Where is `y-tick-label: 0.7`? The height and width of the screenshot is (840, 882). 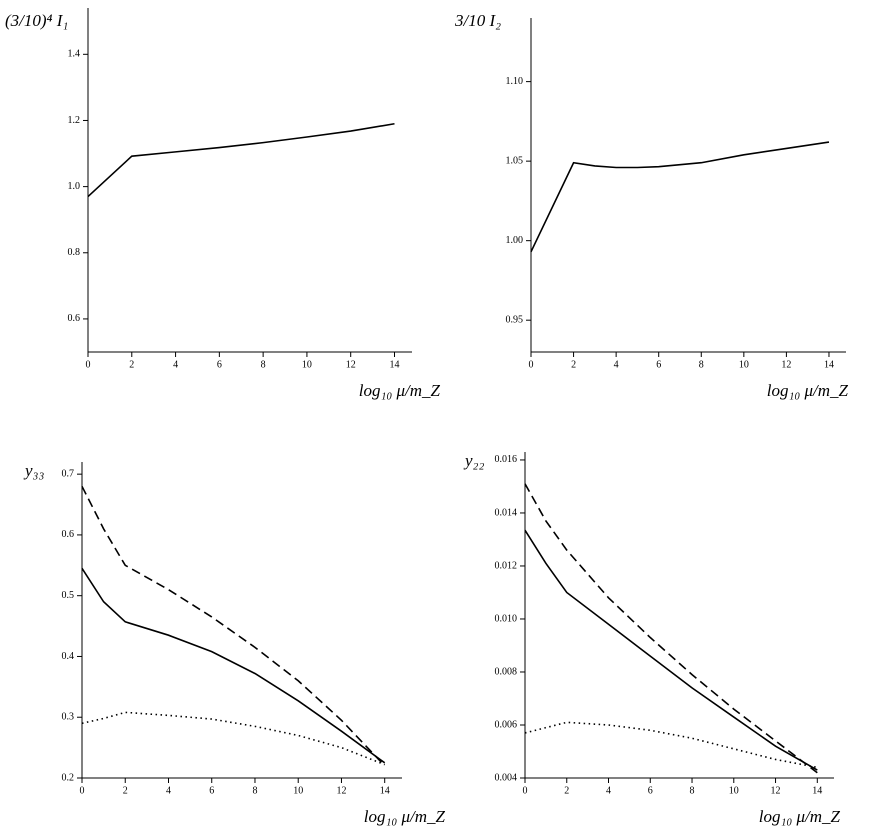
y-tick-label: 0.7 is located at coordinates (68, 473).